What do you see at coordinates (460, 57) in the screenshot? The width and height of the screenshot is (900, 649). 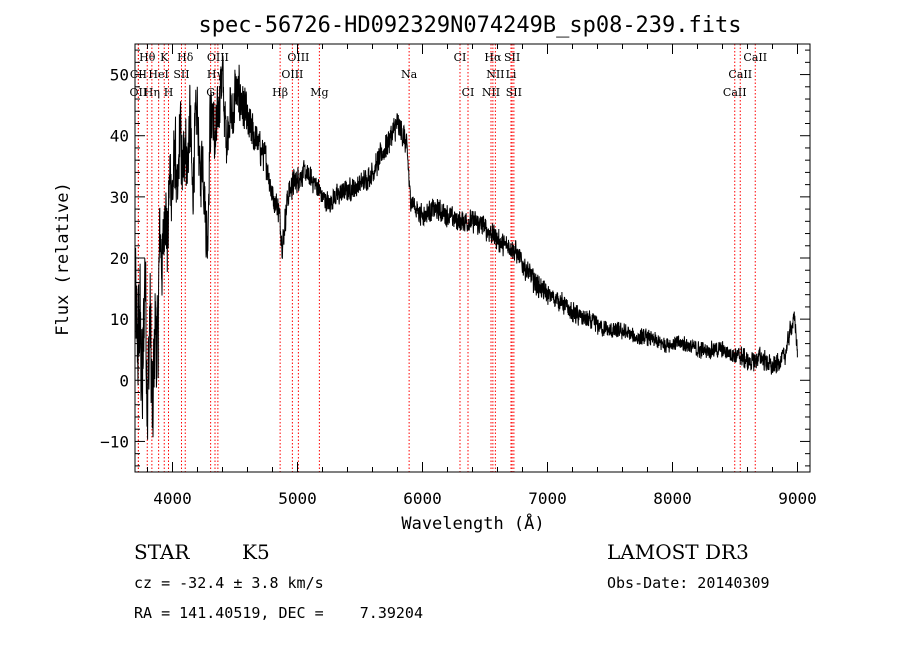 I see `line-label-5: CI` at bounding box center [460, 57].